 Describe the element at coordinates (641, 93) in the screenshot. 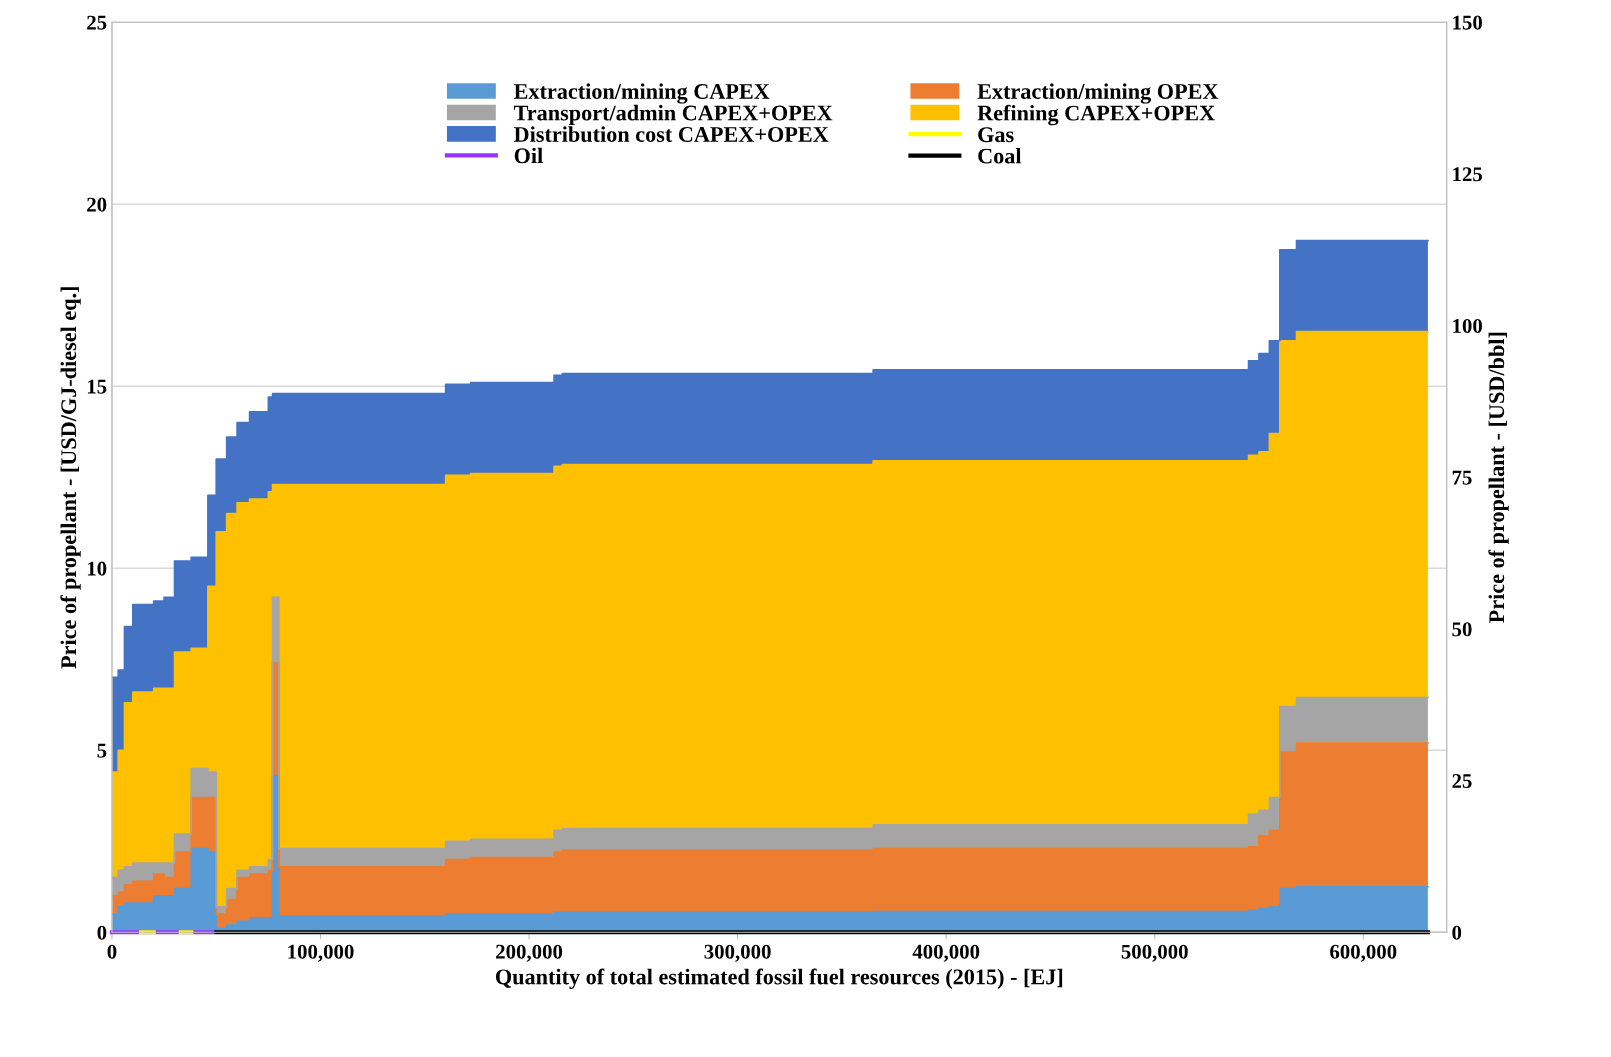

I see `legend-label: Extraction/mining CAPEX` at that location.